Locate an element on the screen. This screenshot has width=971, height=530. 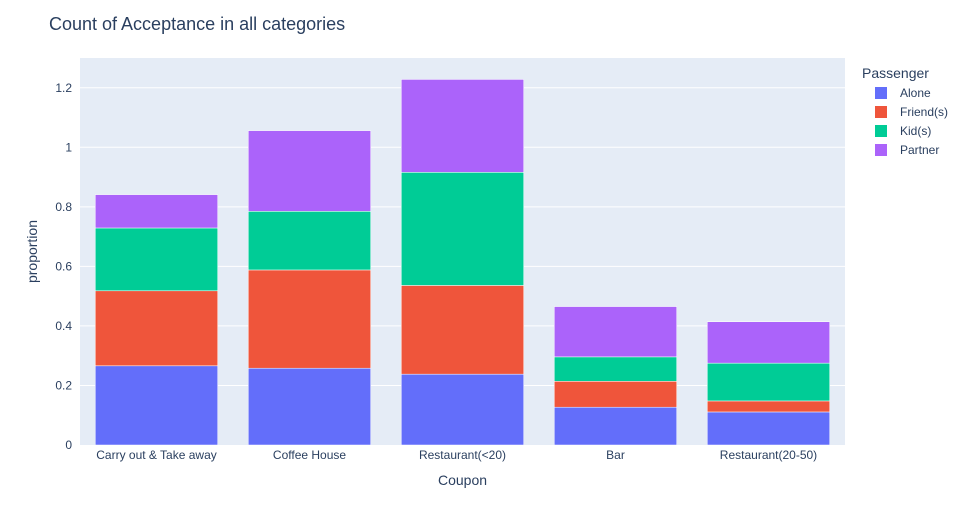
x-tick-label: Restaurant(<20) is located at coordinates (462, 455).